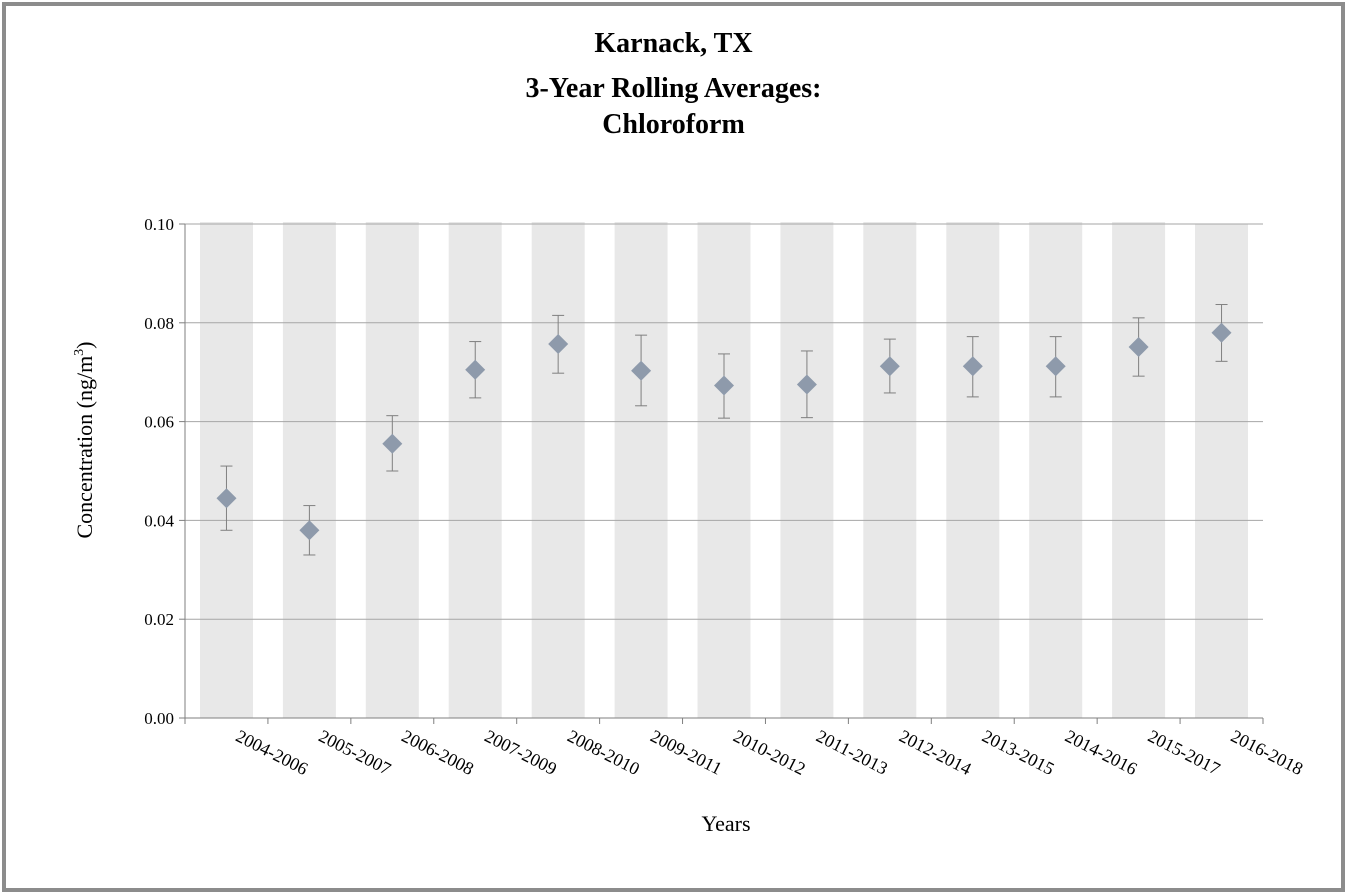  Describe the element at coordinates (603, 752) in the screenshot. I see `x-tick-label: 2008-2010` at that location.